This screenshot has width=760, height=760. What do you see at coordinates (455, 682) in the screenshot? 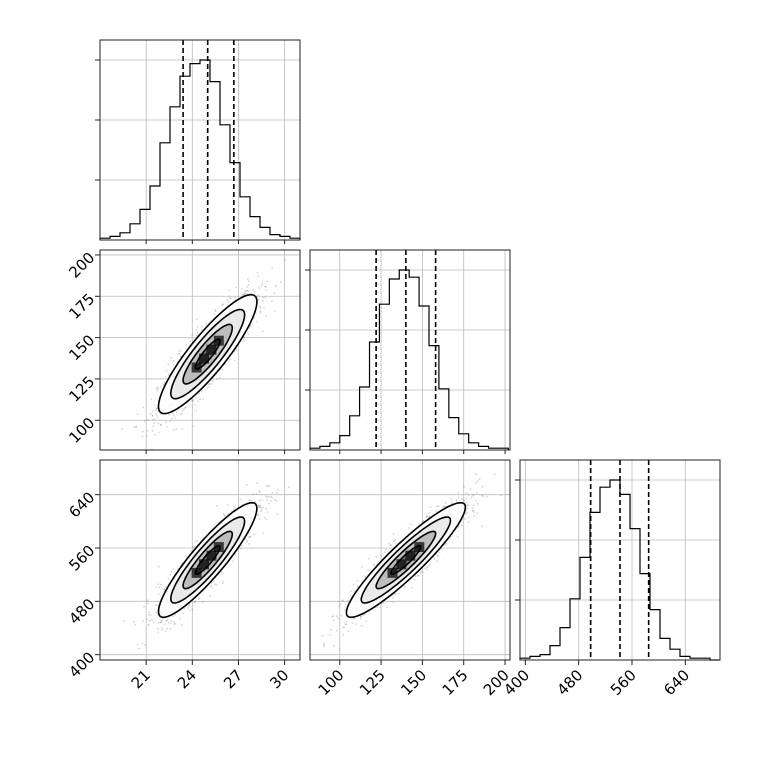
I see `x-tick-label: 175` at bounding box center [455, 682].